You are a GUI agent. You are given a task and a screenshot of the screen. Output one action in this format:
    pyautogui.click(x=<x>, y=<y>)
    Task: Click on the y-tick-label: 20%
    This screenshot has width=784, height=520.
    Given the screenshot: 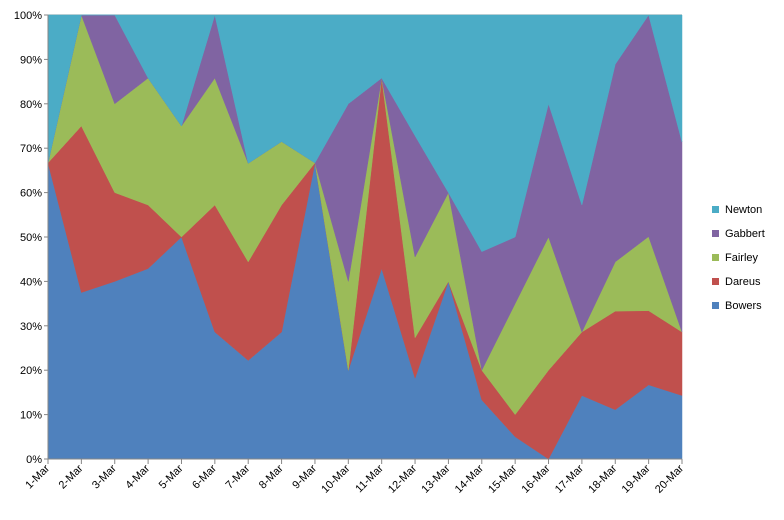 What is the action you would take?
    pyautogui.click(x=31, y=371)
    